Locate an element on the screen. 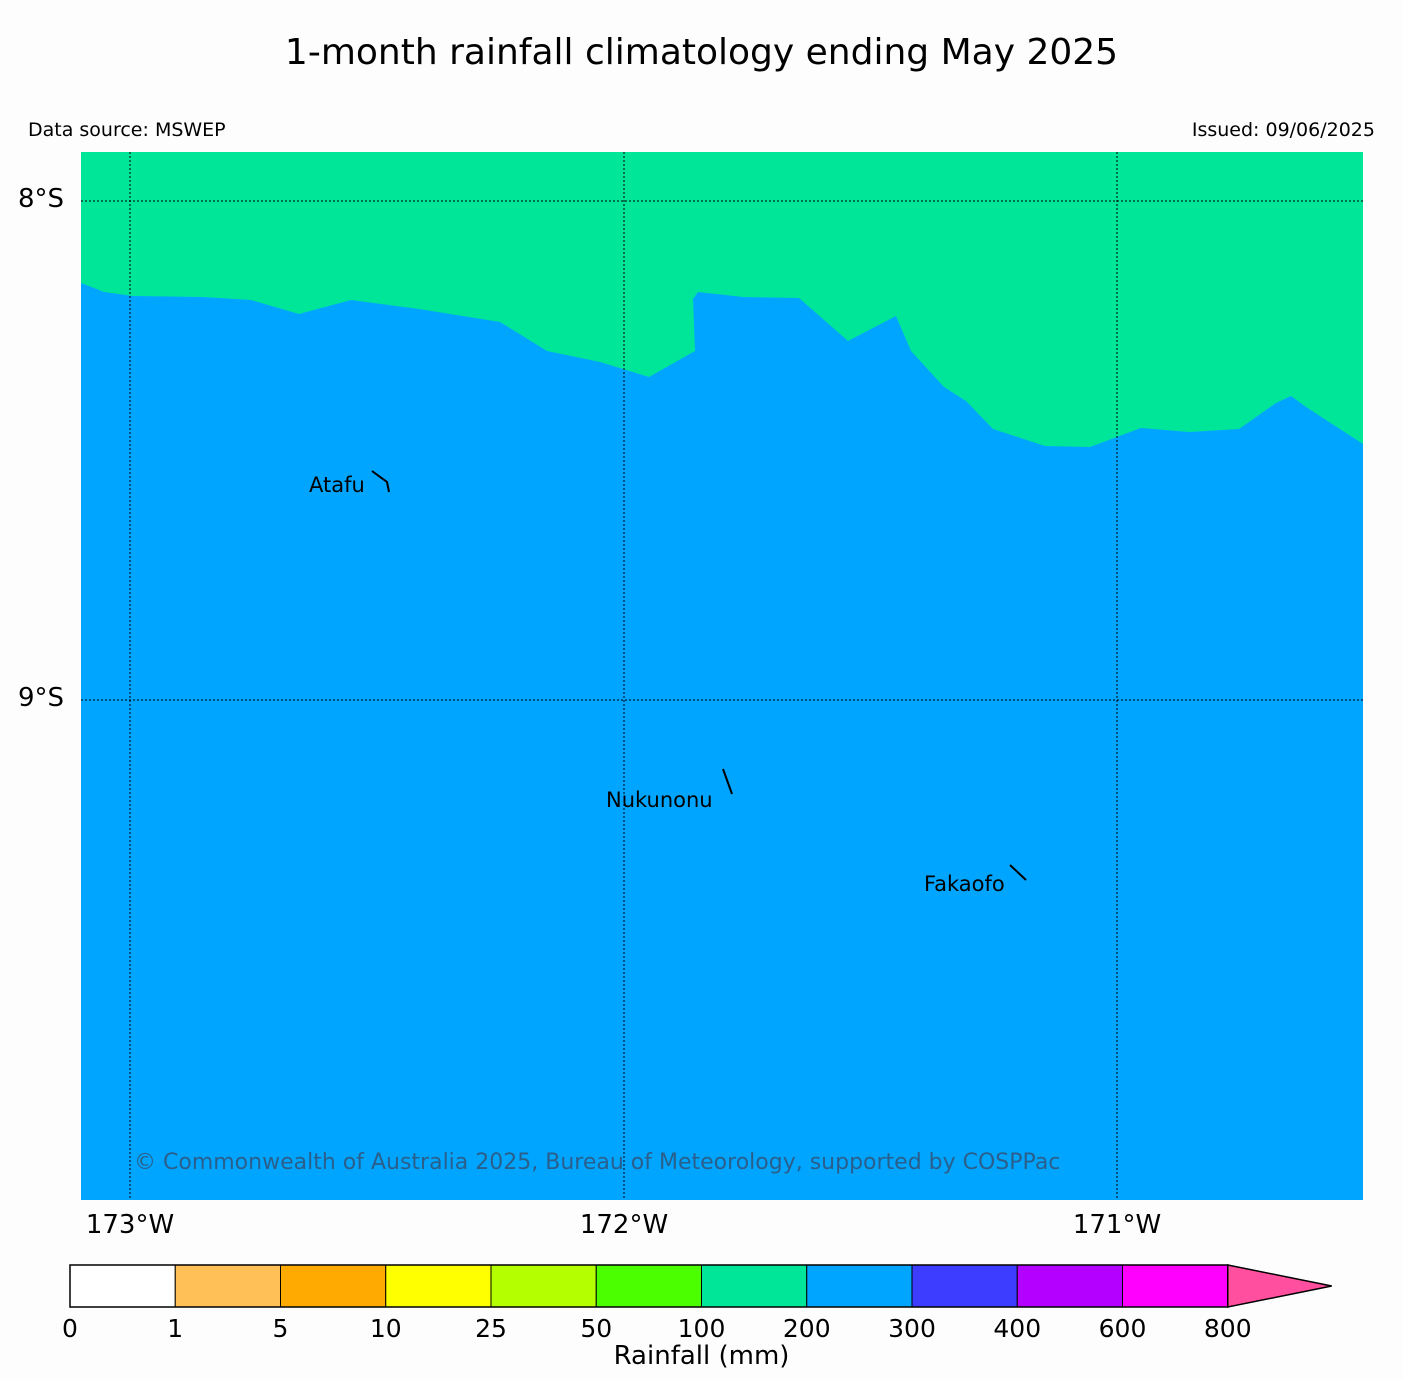  lat-label-9s: 9°S is located at coordinates (41, 698).